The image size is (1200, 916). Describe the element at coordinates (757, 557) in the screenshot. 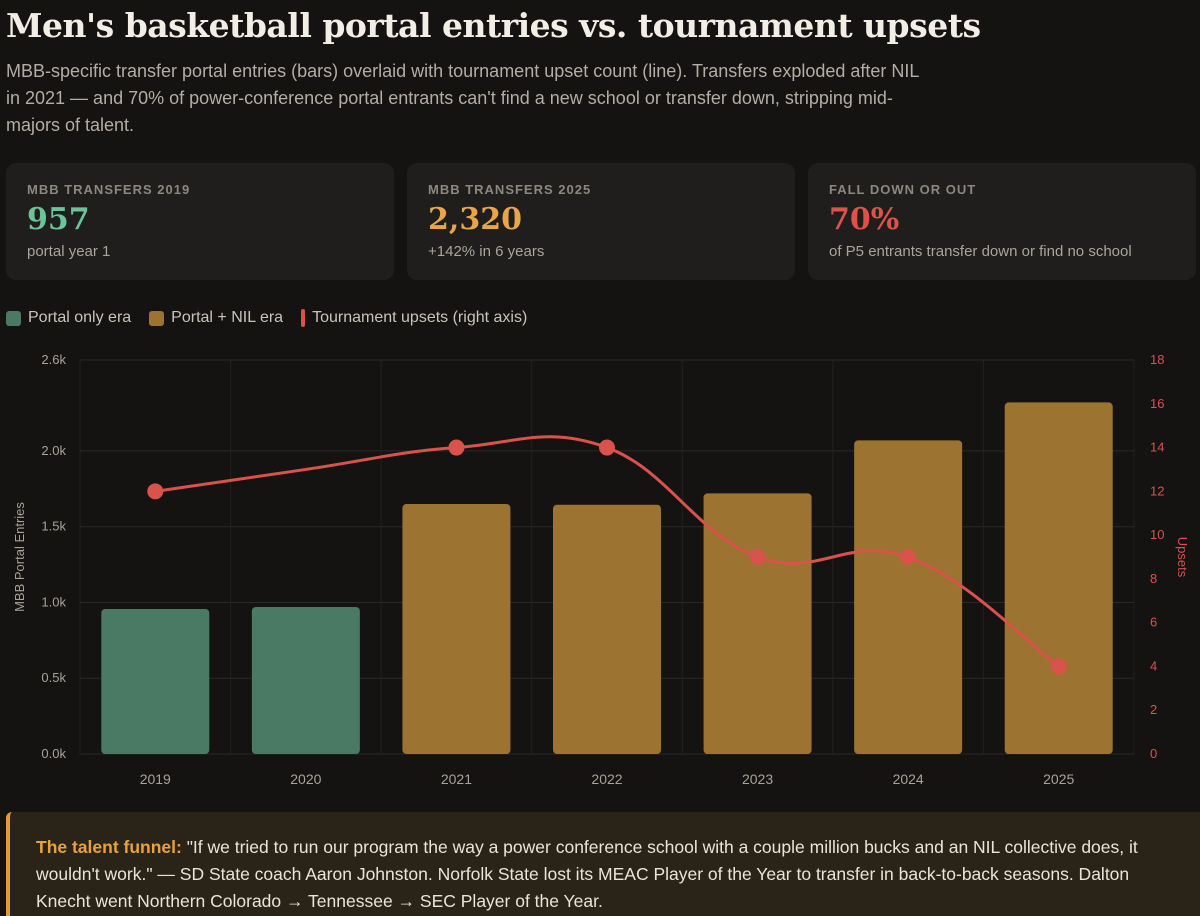

I see `upsets-point-2023` at that location.